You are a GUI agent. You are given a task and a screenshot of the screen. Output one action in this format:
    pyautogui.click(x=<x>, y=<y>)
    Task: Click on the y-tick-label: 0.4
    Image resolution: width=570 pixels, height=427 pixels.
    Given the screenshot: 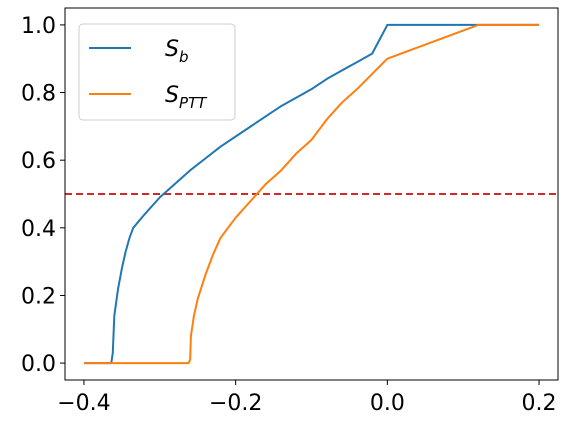 What is the action you would take?
    pyautogui.click(x=38, y=229)
    